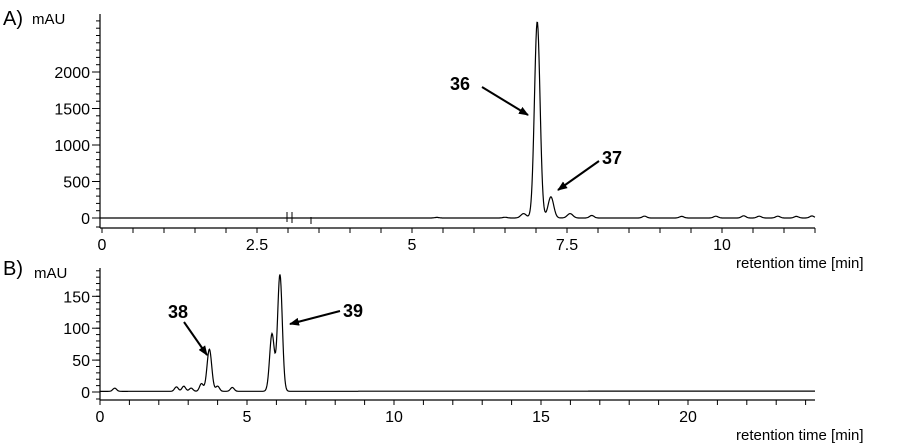 This screenshot has width=897, height=444. I want to click on panel-a-label: A), so click(13, 19).